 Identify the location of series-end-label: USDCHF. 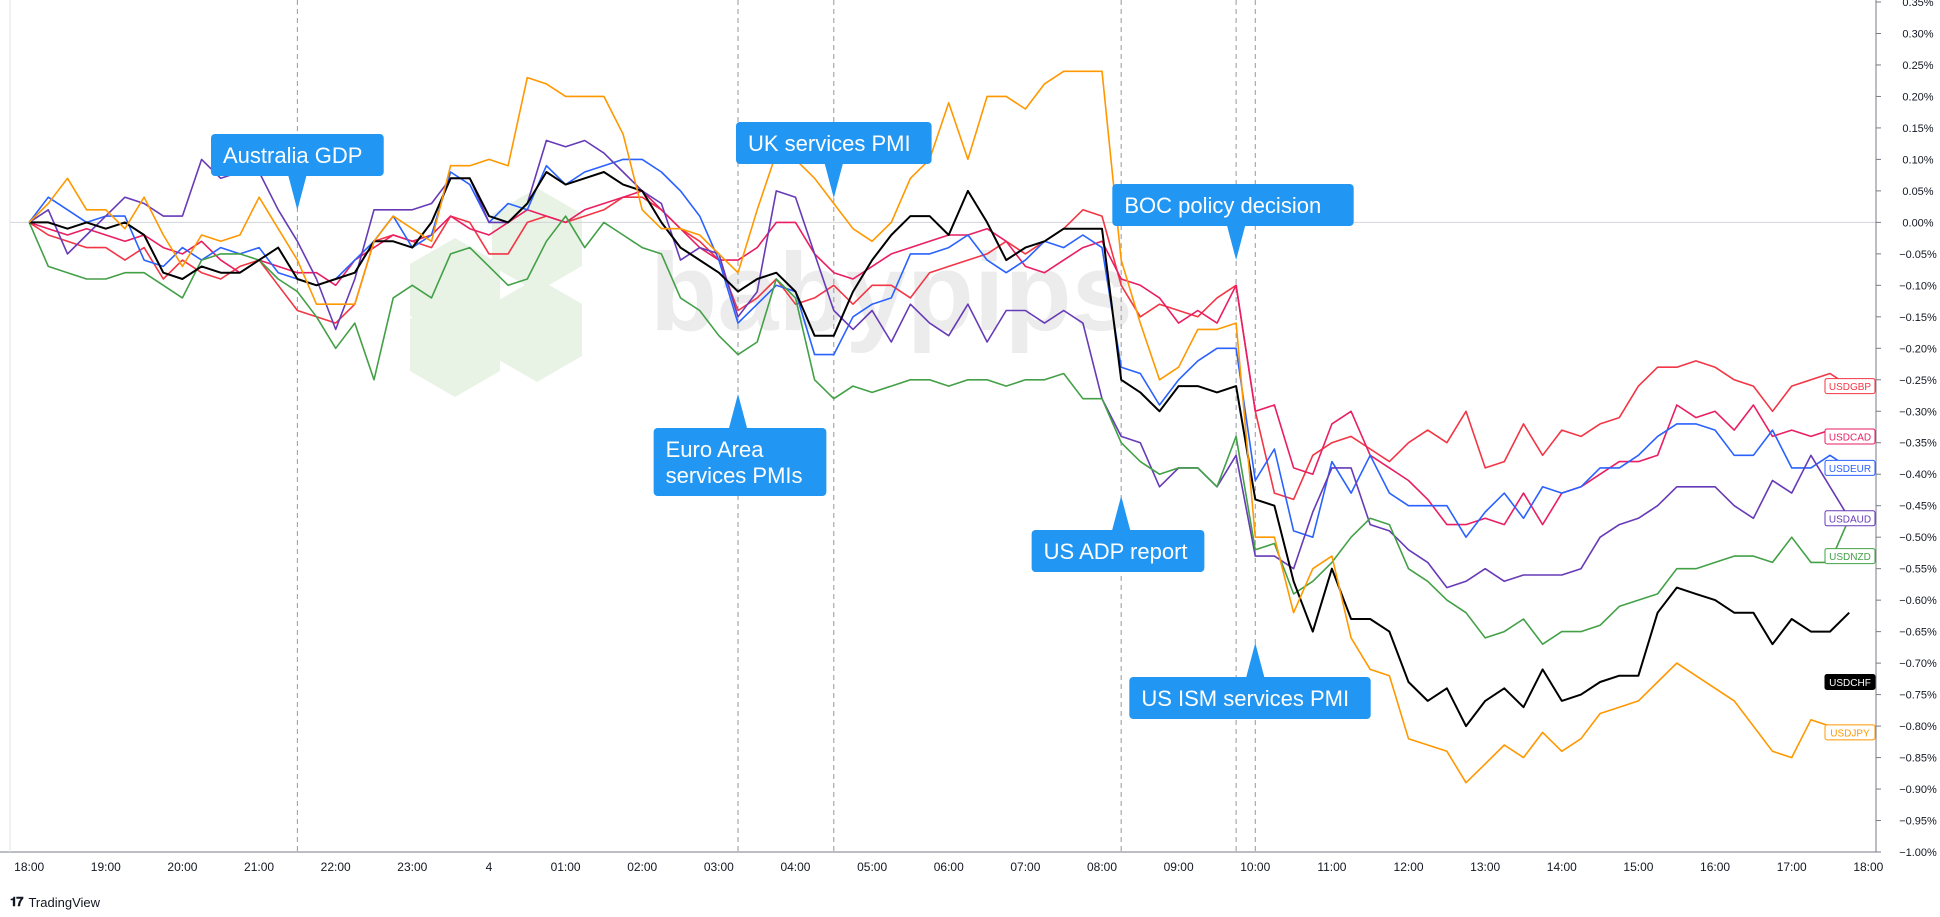
(1850, 683).